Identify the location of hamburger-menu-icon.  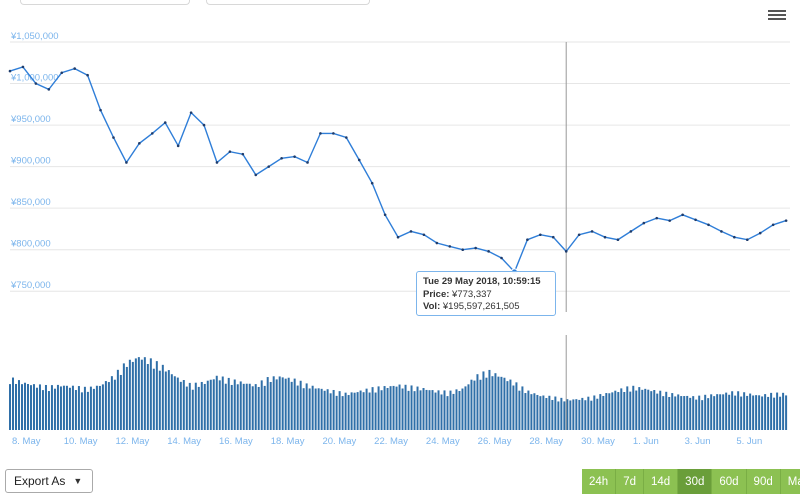
(777, 16).